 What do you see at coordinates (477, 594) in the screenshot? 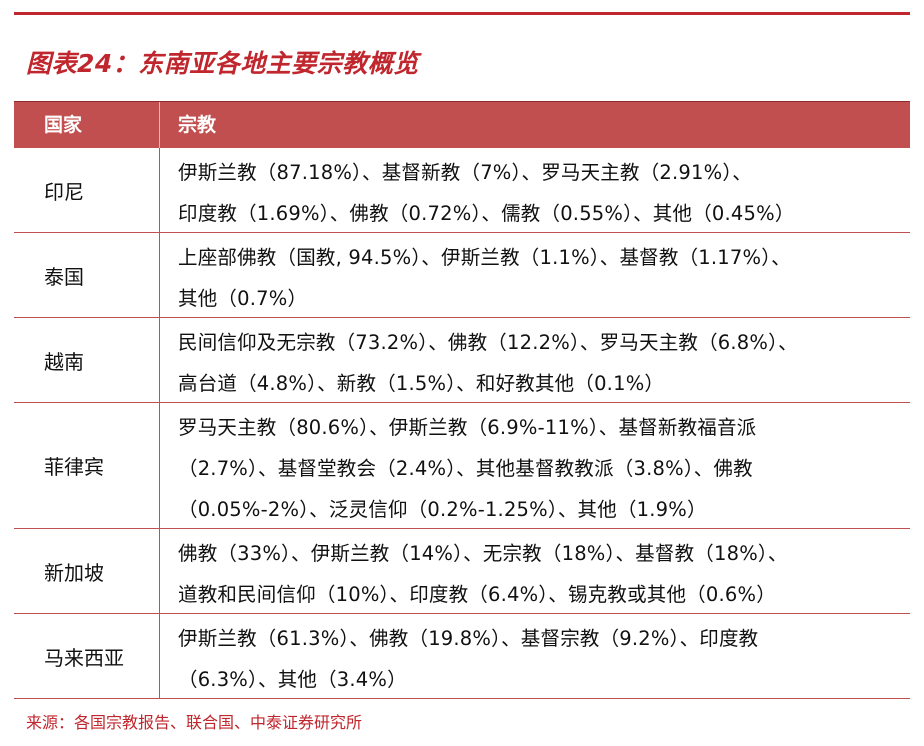
I see `religion-line: 道教和民间信仰（10%）、印度教（6.4%）、锡克教或其他（0.6%）` at bounding box center [477, 594].